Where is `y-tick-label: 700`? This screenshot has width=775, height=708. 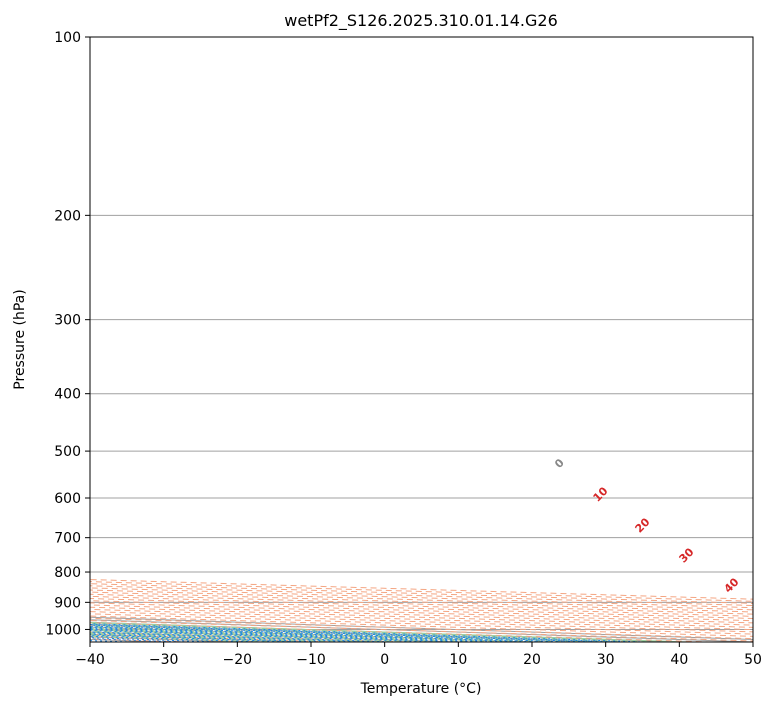 y-tick-label: 700 is located at coordinates (67, 539).